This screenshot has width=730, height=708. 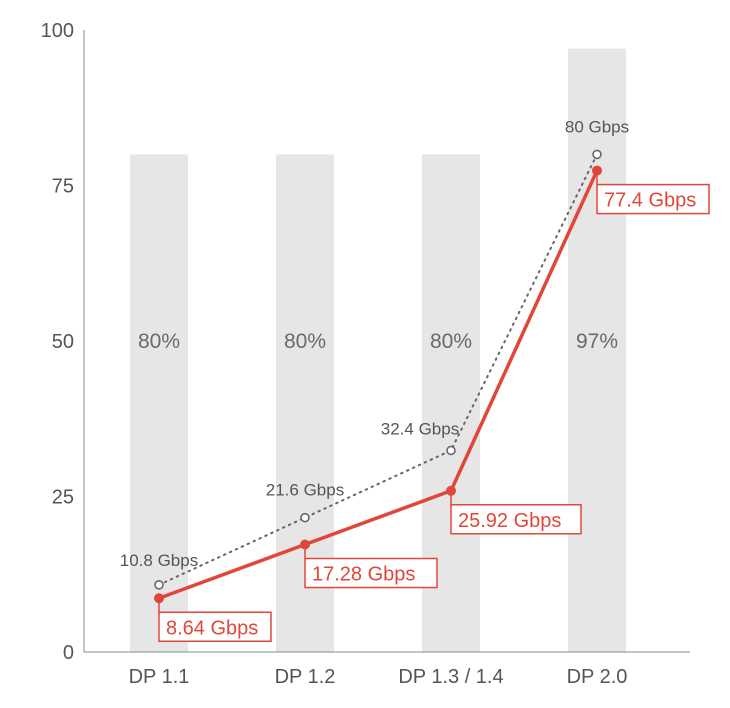 I want to click on raw-bandwidth-label: 32.4 Gbps, so click(x=420, y=428).